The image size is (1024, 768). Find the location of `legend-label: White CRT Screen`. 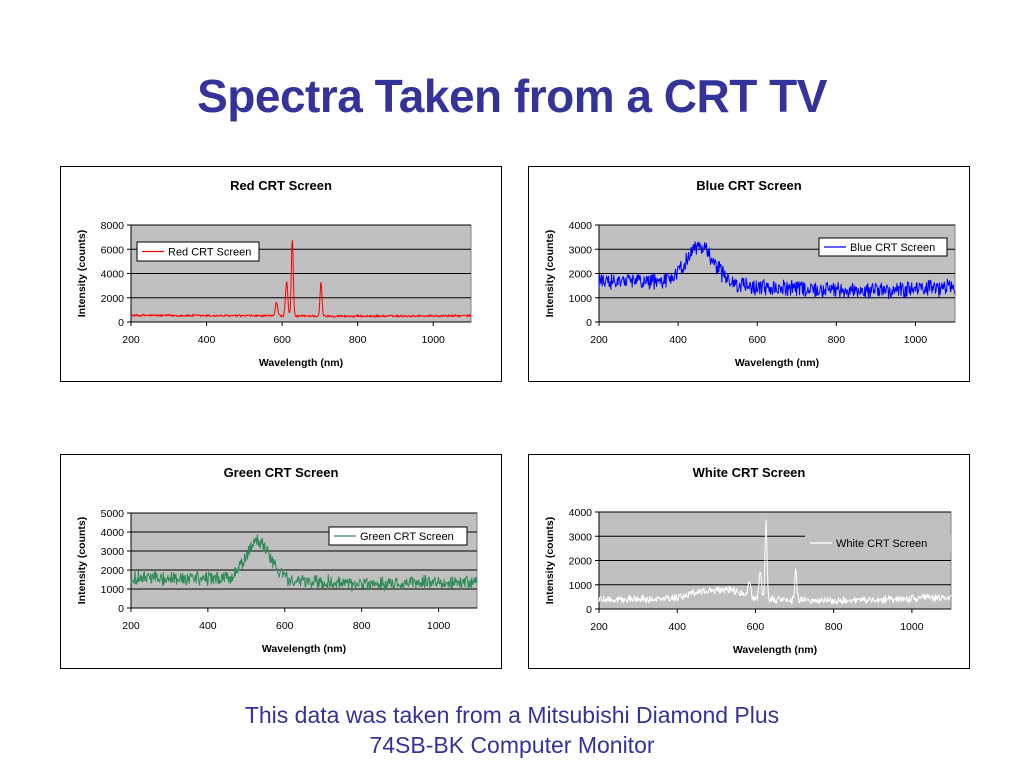

legend-label: White CRT Screen is located at coordinates (881, 544).